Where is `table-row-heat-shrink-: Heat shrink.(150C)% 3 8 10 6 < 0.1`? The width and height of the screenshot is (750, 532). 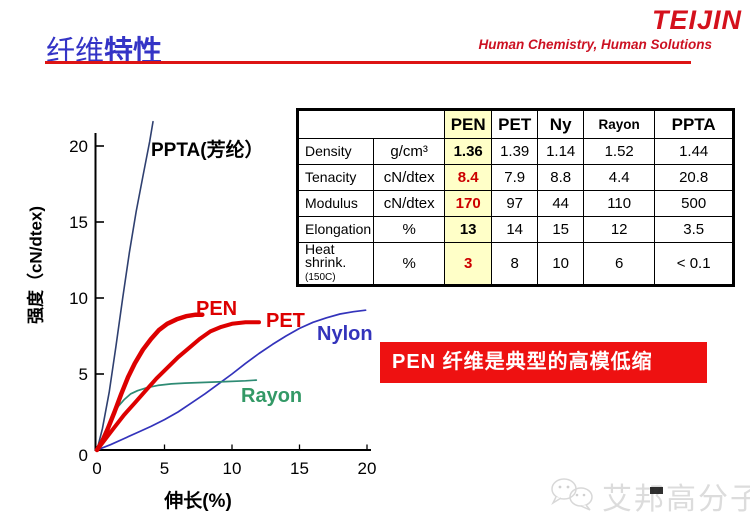 table-row-heat-shrink-: Heat shrink.(150C)% 3 8 10 6 < 0.1 is located at coordinates (515, 264).